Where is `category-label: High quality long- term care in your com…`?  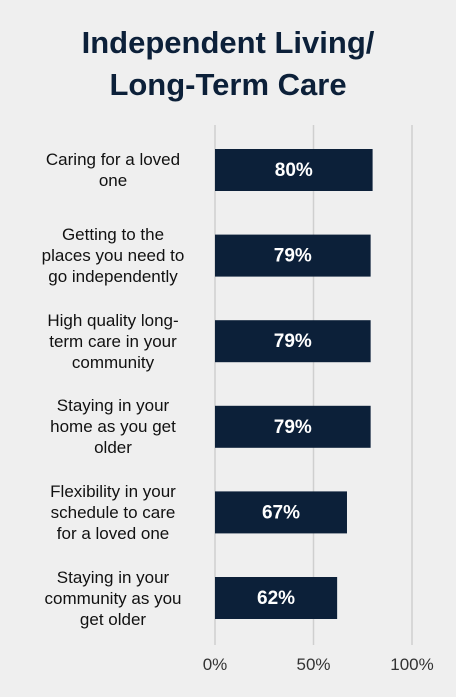
category-label: High quality long- term care in your com… is located at coordinates (113, 341).